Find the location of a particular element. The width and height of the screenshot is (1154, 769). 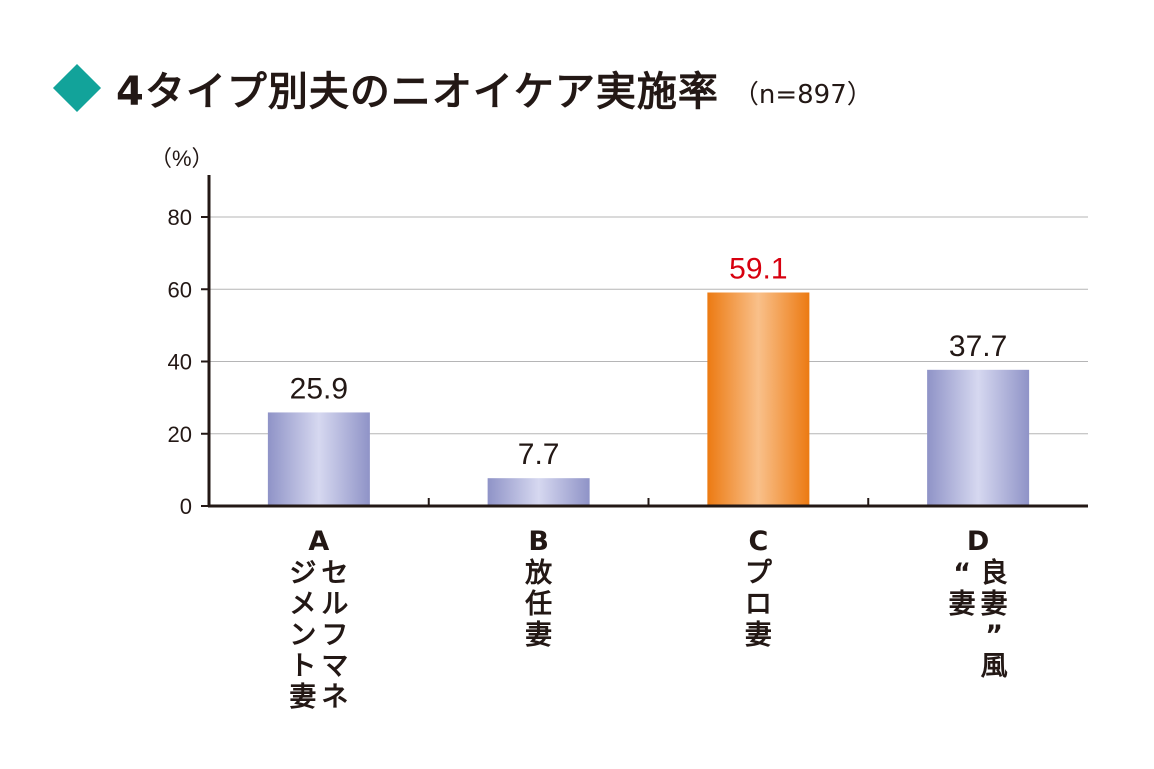

category-letter: A is located at coordinates (318, 541).